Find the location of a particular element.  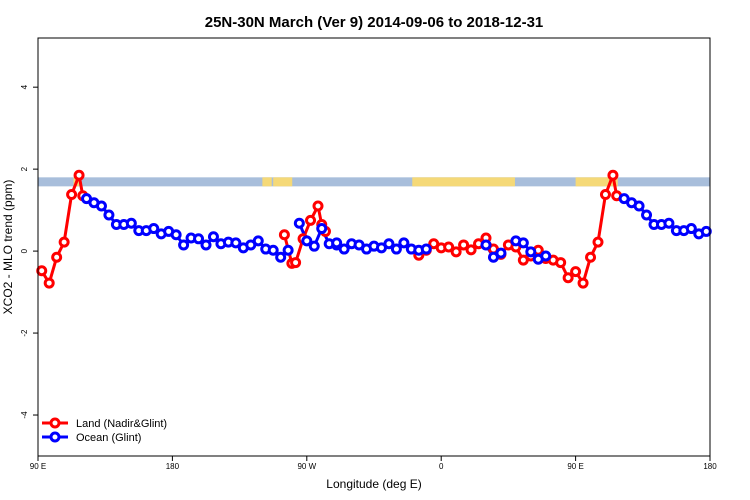

legend: Land (Nadir&Glint) Ocean (Glint) is located at coordinates (104, 430).